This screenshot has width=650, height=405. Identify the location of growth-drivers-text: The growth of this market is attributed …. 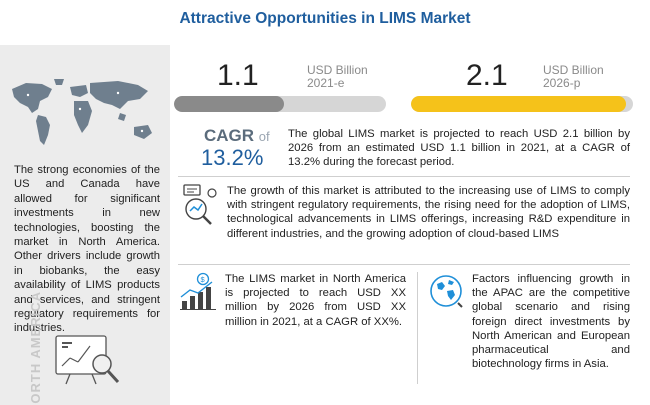
(428, 212).